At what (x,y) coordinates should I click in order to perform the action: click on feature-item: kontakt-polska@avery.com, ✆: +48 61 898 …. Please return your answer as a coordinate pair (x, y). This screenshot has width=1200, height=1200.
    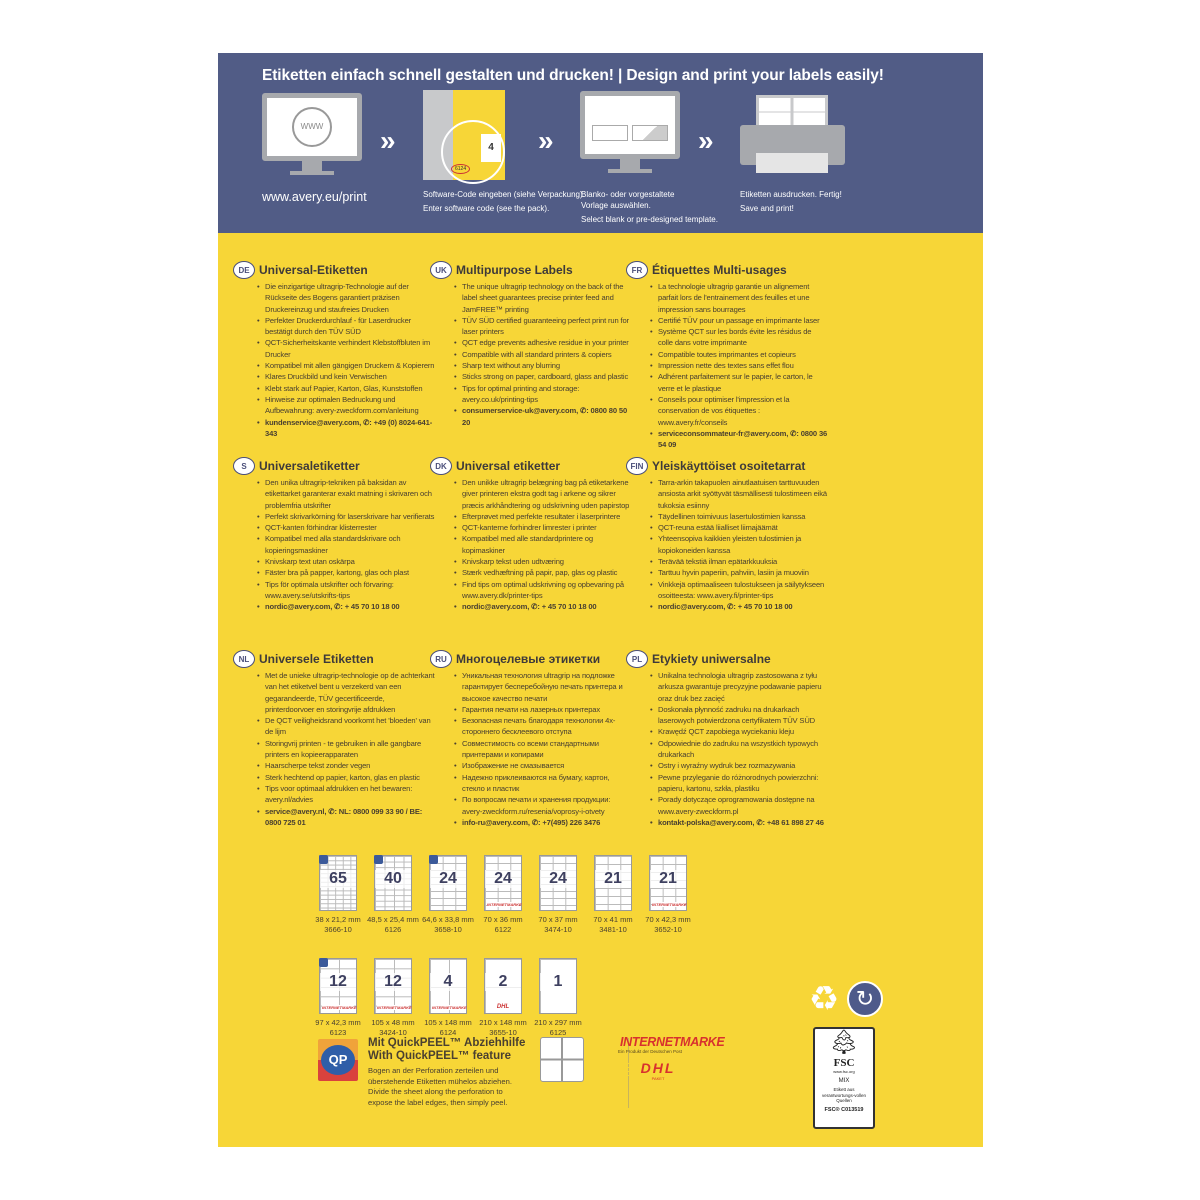
    Looking at the image, I should click on (739, 823).